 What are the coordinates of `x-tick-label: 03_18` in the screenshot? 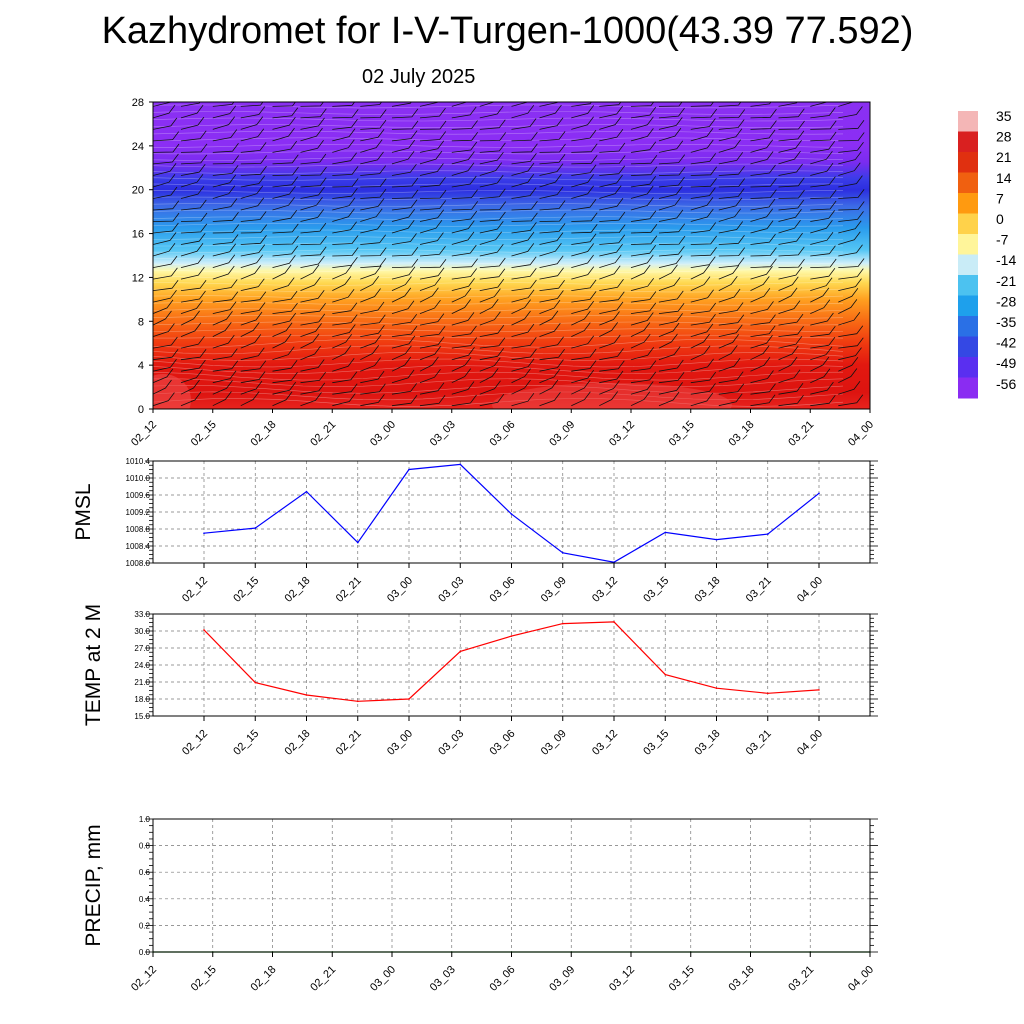 It's located at (742, 979).